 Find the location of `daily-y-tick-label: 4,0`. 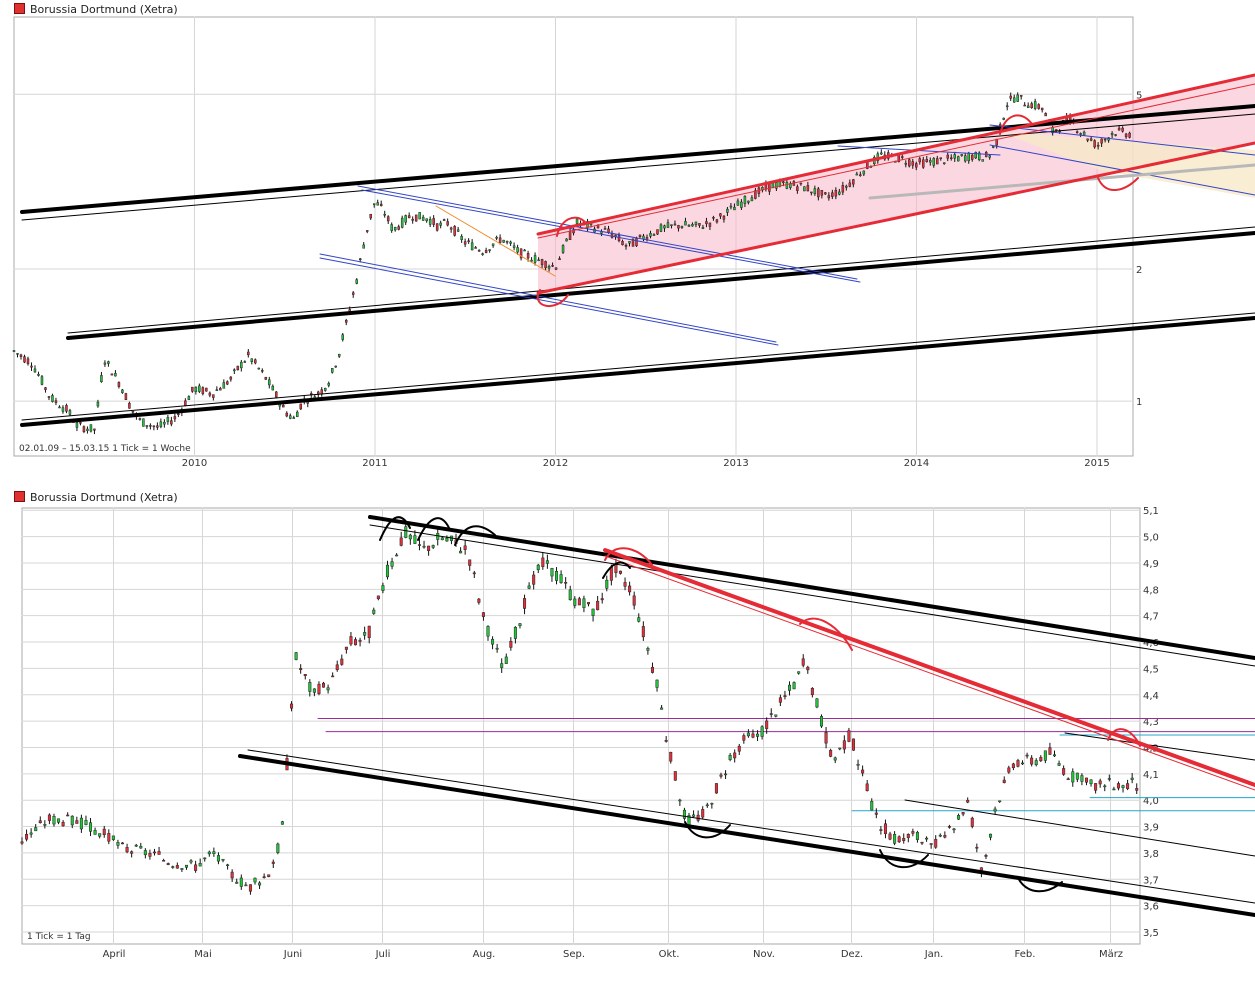

daily-y-tick-label: 4,0 is located at coordinates (1151, 801).